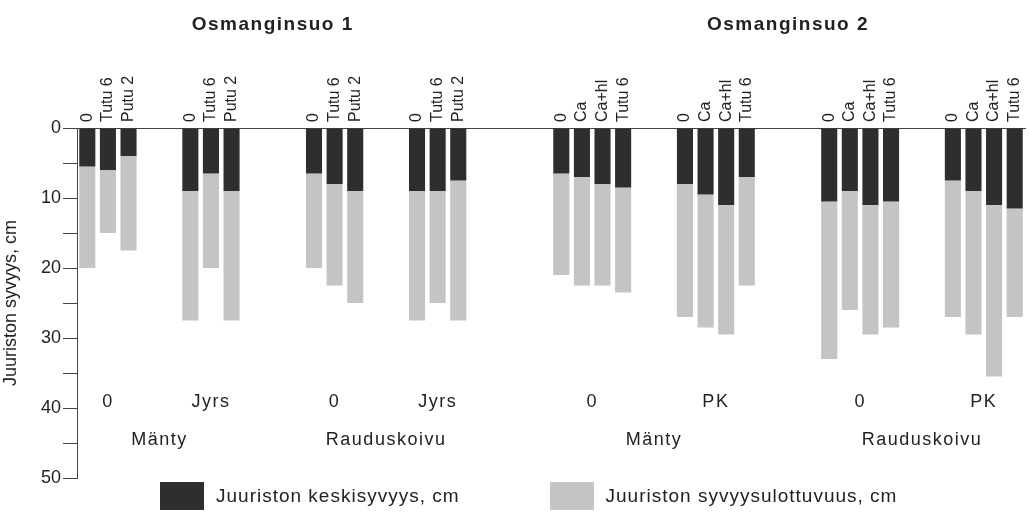  I want to click on legend-label: Juuriston syvyysulottuvuus, cm, so click(751, 496).